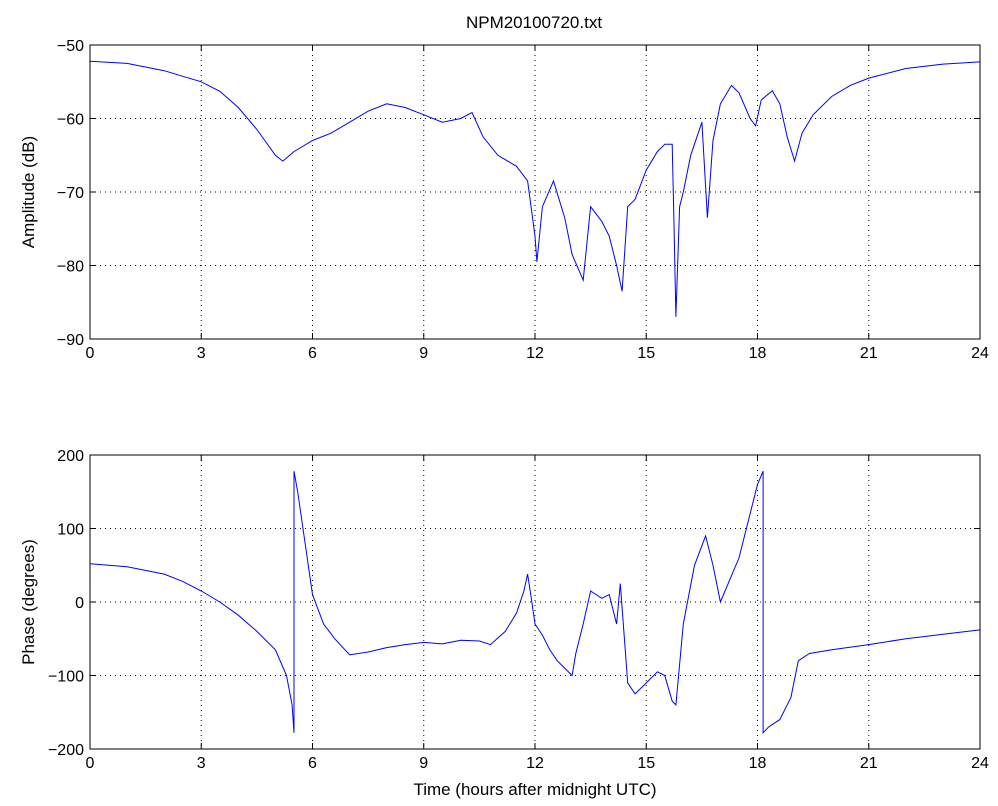  Describe the element at coordinates (201, 353) in the screenshot. I see `amplitude-x-tick-label: 3` at that location.